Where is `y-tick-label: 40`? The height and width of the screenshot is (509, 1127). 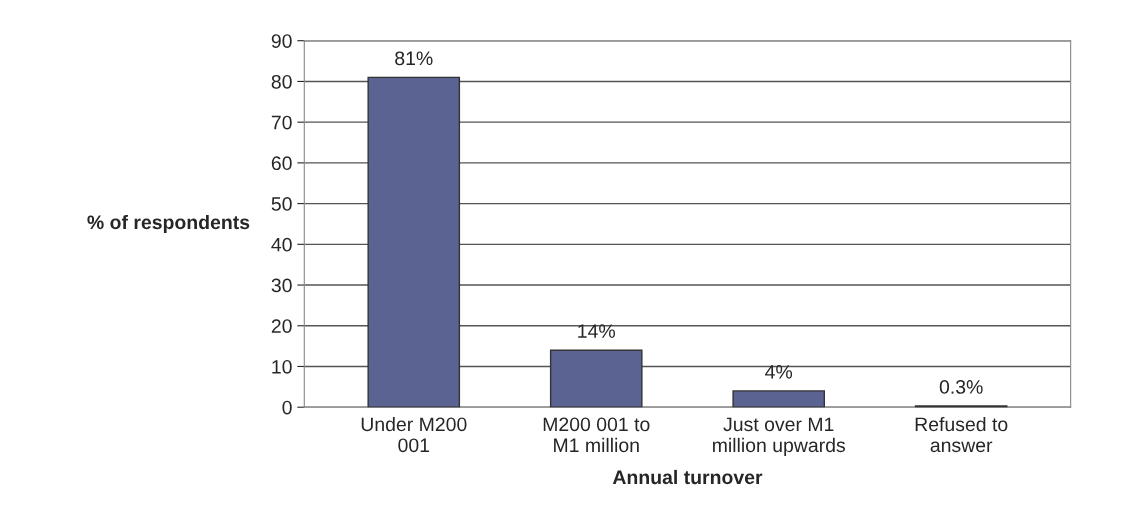 y-tick-label: 40 is located at coordinates (281, 244).